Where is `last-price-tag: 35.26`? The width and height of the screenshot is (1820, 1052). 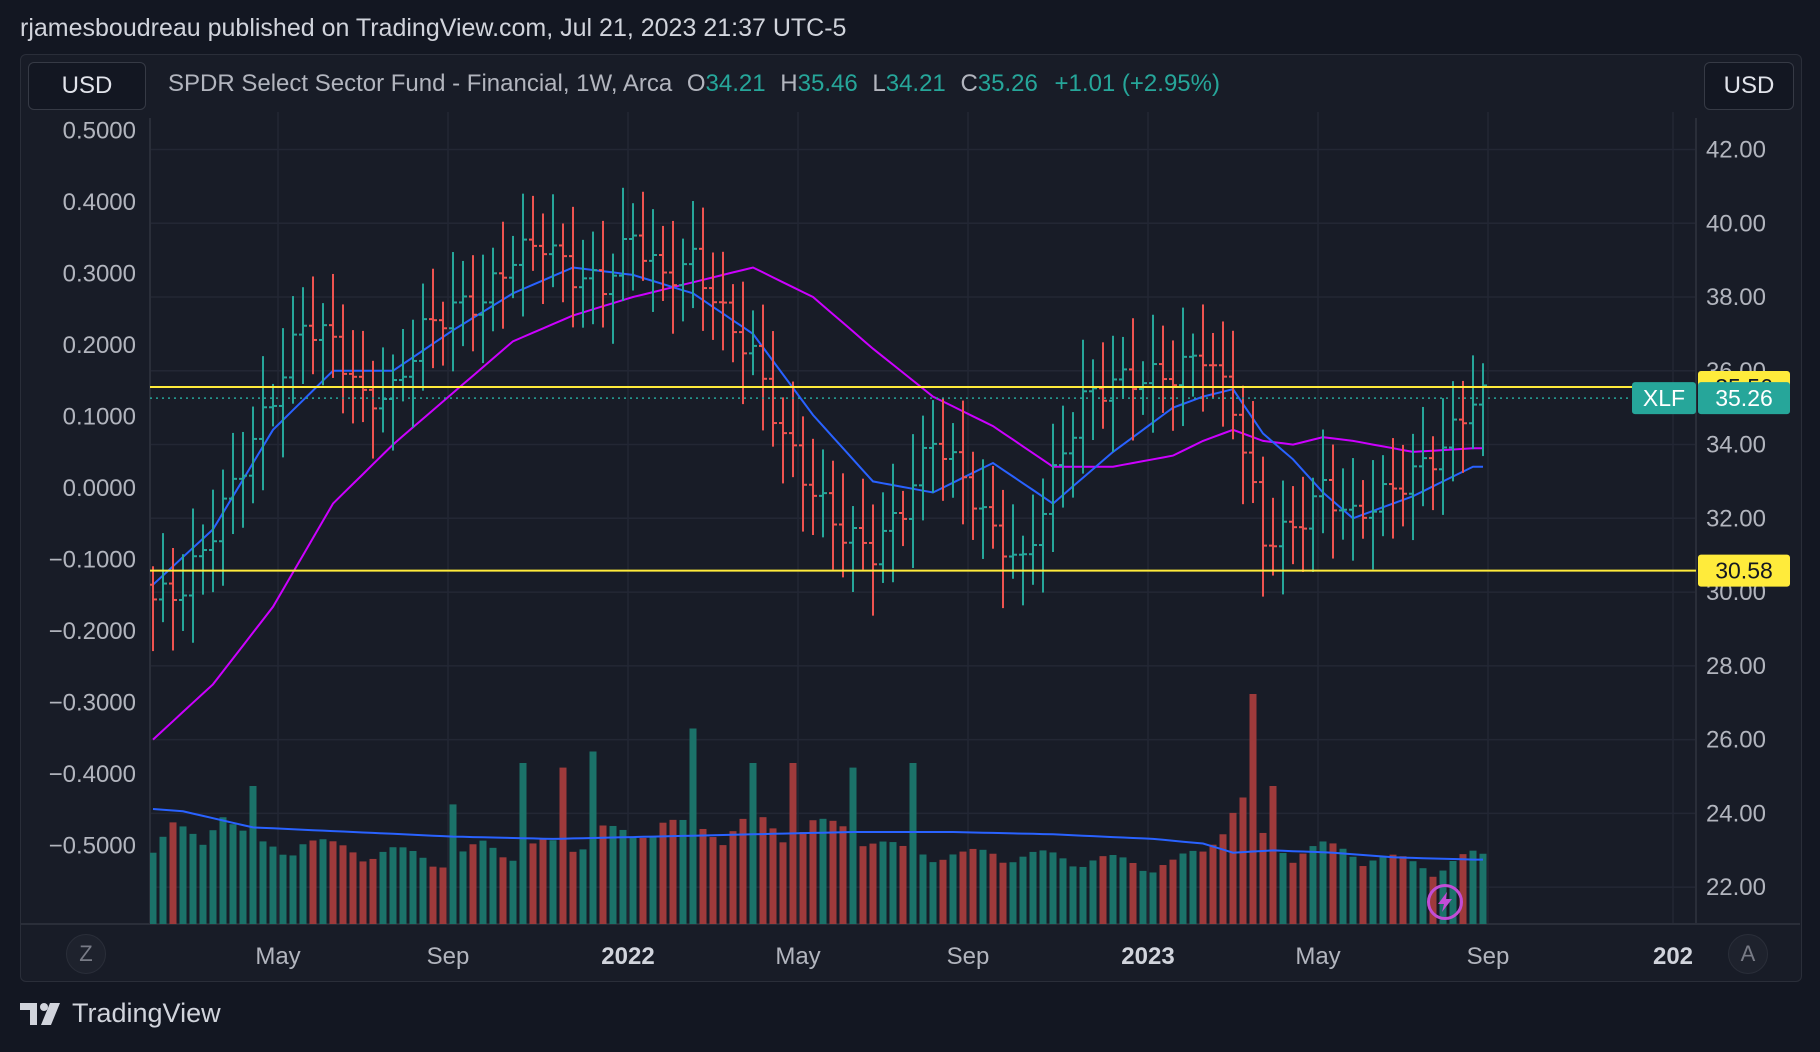
last-price-tag: 35.26 is located at coordinates (1744, 398).